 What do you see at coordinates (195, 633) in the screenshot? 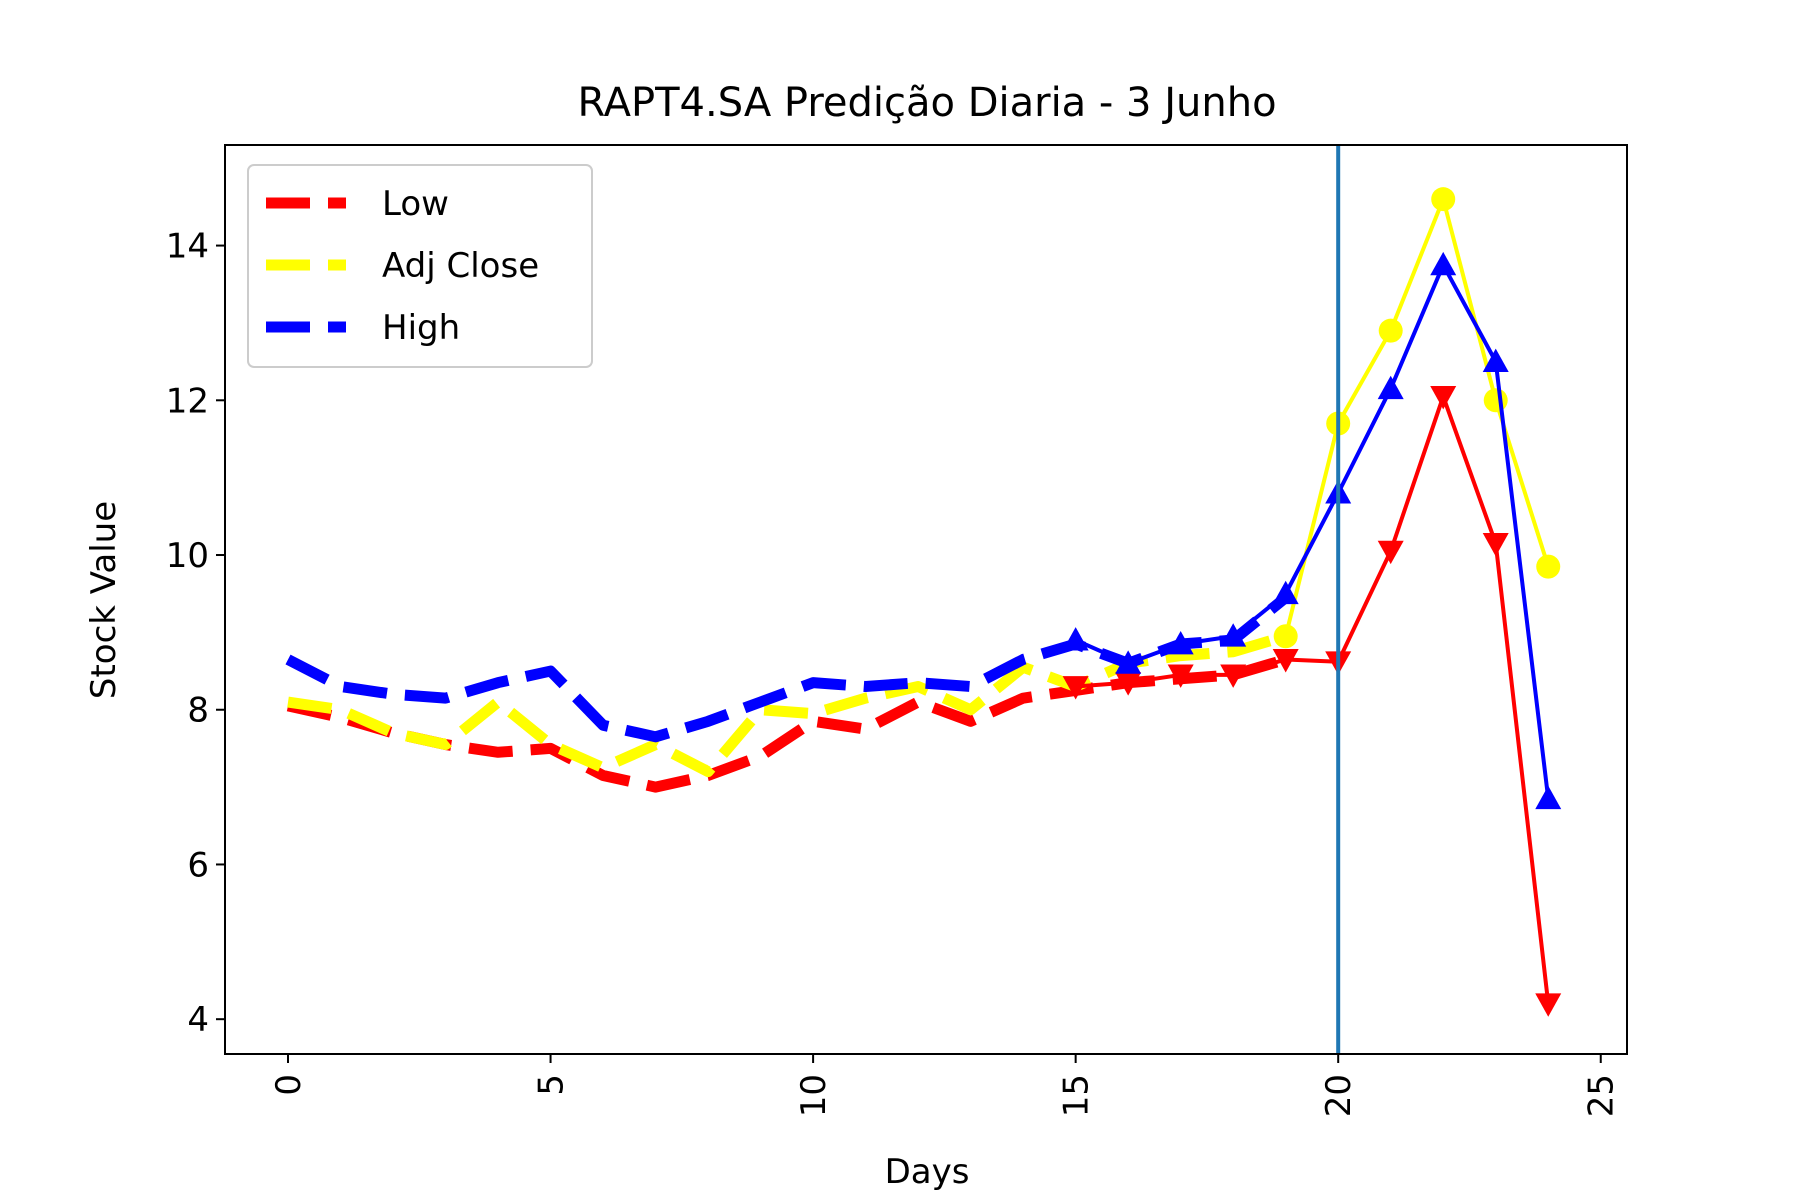
I see `y-axis: 4 6 8 10 12 14` at bounding box center [195, 633].